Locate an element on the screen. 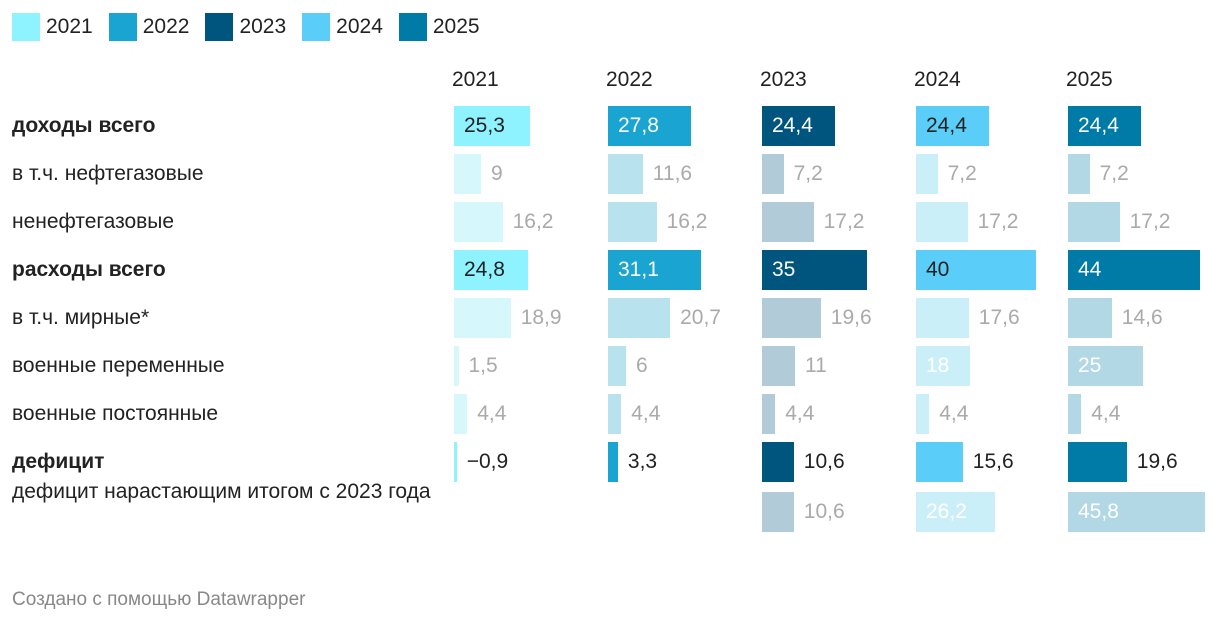 The height and width of the screenshot is (624, 1220). legend-label: 2022 is located at coordinates (166, 26).